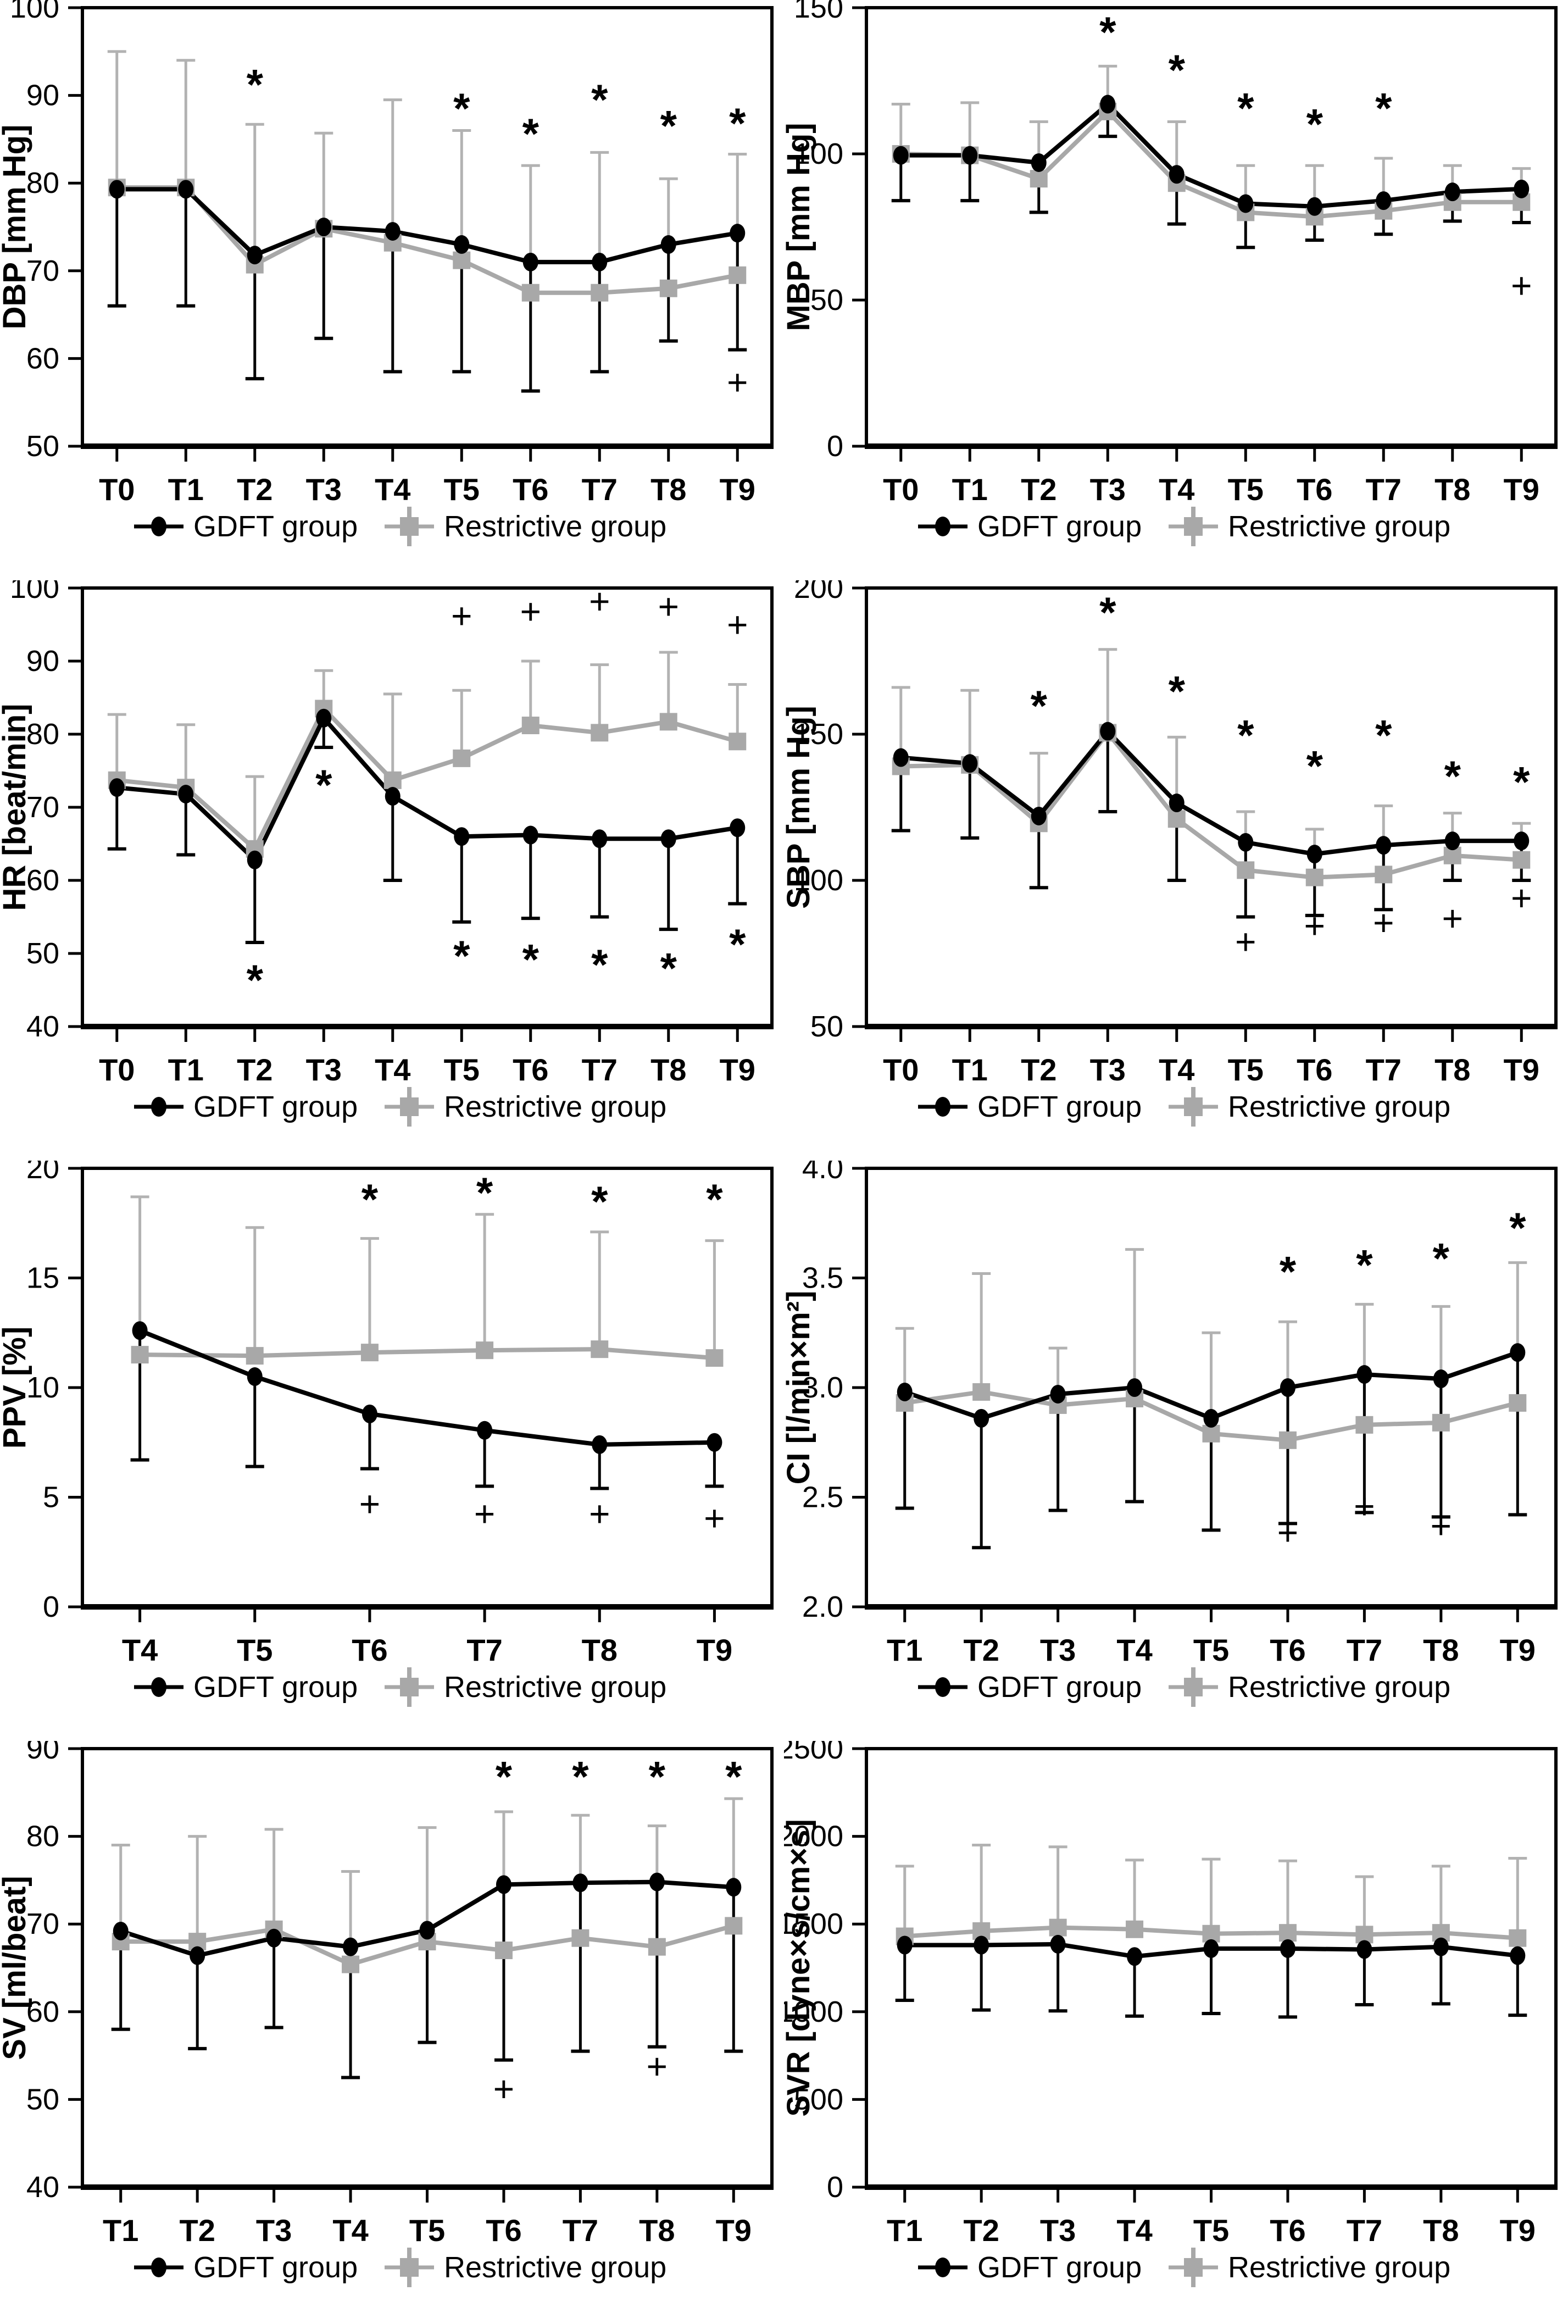  Describe the element at coordinates (813, 1753) in the screenshot. I see `y-tick-label: 2500` at that location.